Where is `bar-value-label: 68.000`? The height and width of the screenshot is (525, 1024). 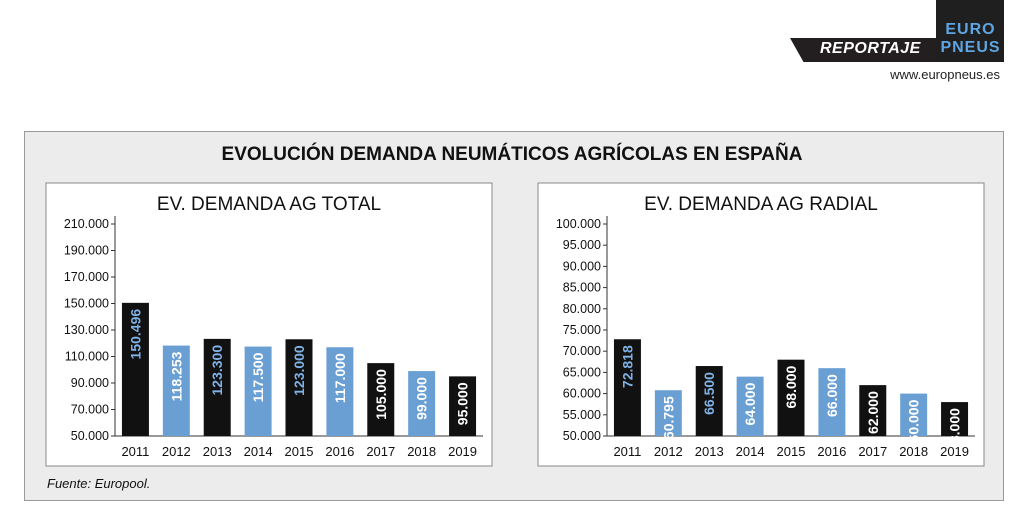 bar-value-label: 68.000 is located at coordinates (791, 386).